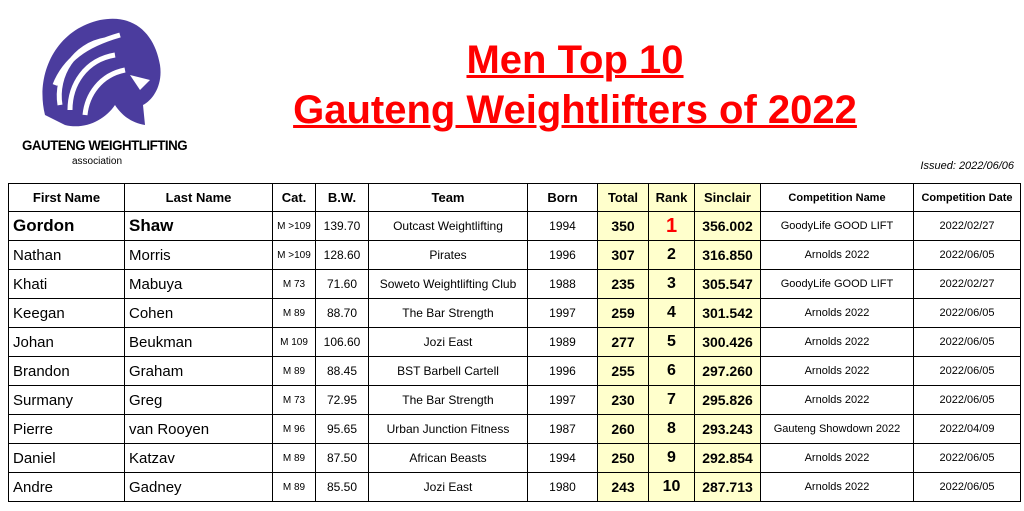  What do you see at coordinates (66, 284) in the screenshot?
I see `first-name: Khati` at bounding box center [66, 284].